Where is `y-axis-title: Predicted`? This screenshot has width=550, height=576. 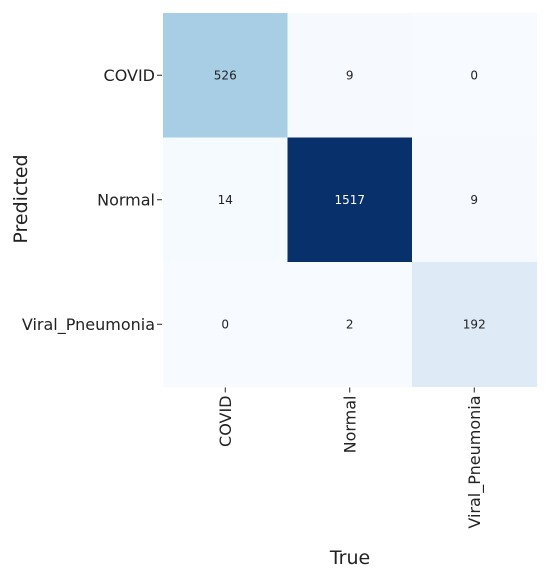 y-axis-title: Predicted is located at coordinates (21, 198).